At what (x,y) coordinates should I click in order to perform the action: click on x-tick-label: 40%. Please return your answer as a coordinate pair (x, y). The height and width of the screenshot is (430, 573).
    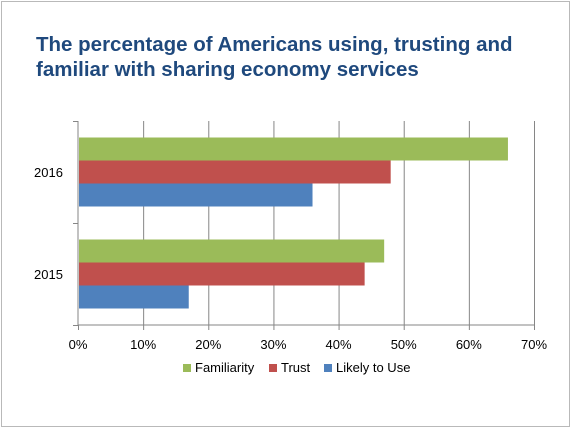
    Looking at the image, I should click on (339, 344).